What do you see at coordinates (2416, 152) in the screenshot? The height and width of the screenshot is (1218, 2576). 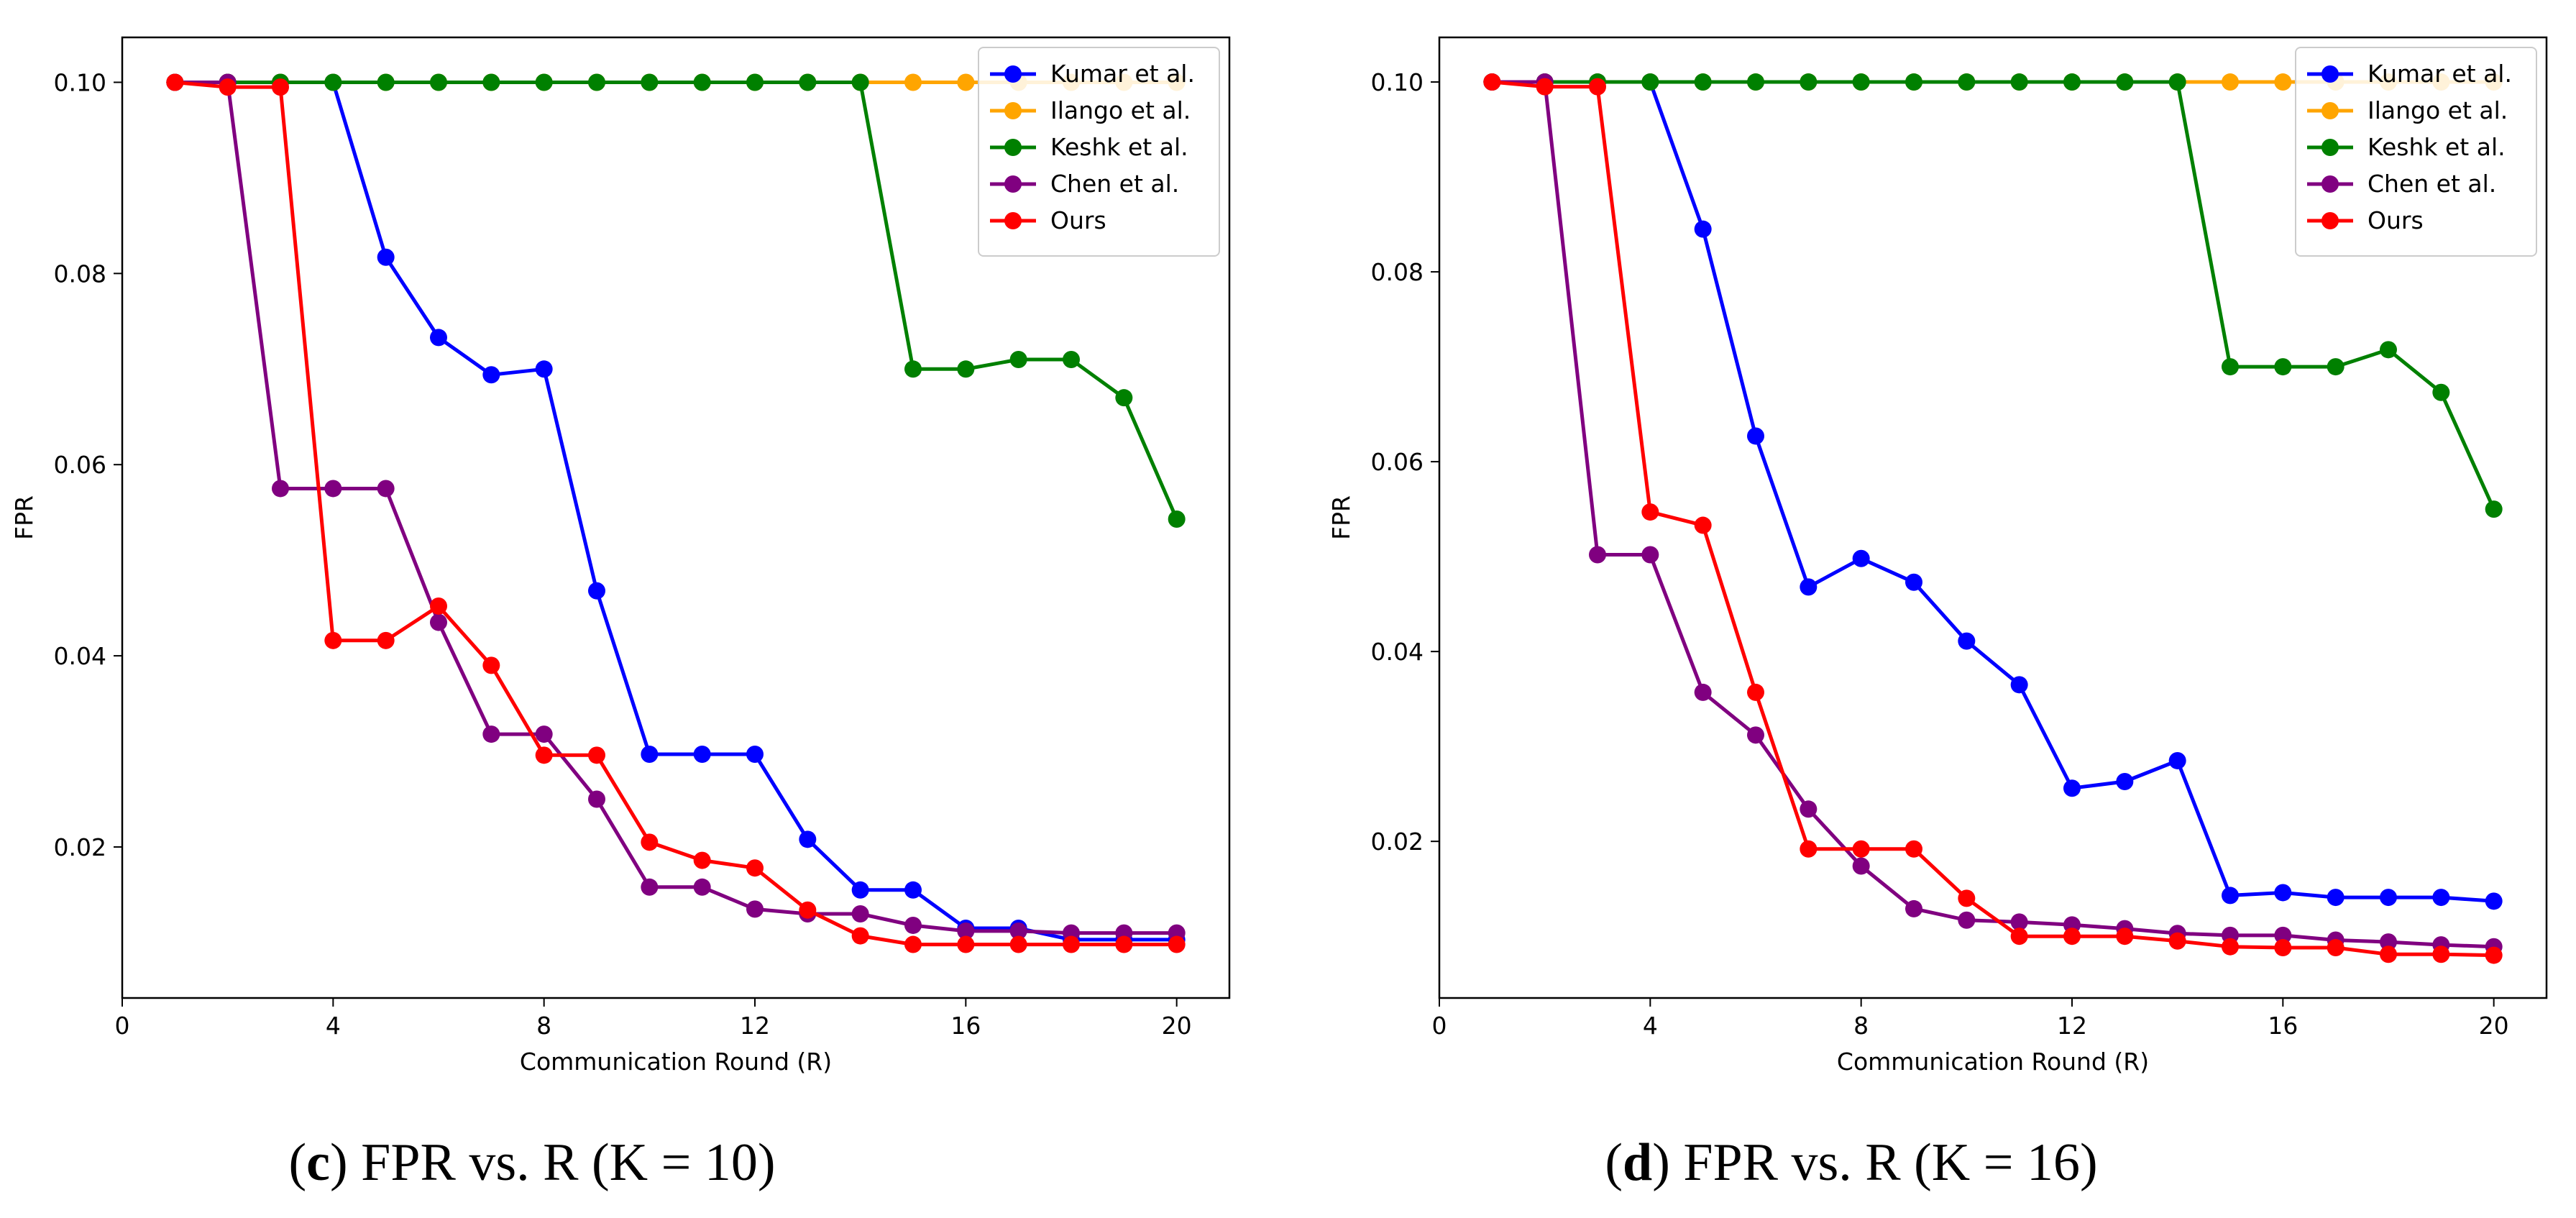 I see `chart-d-legend-box` at bounding box center [2416, 152].